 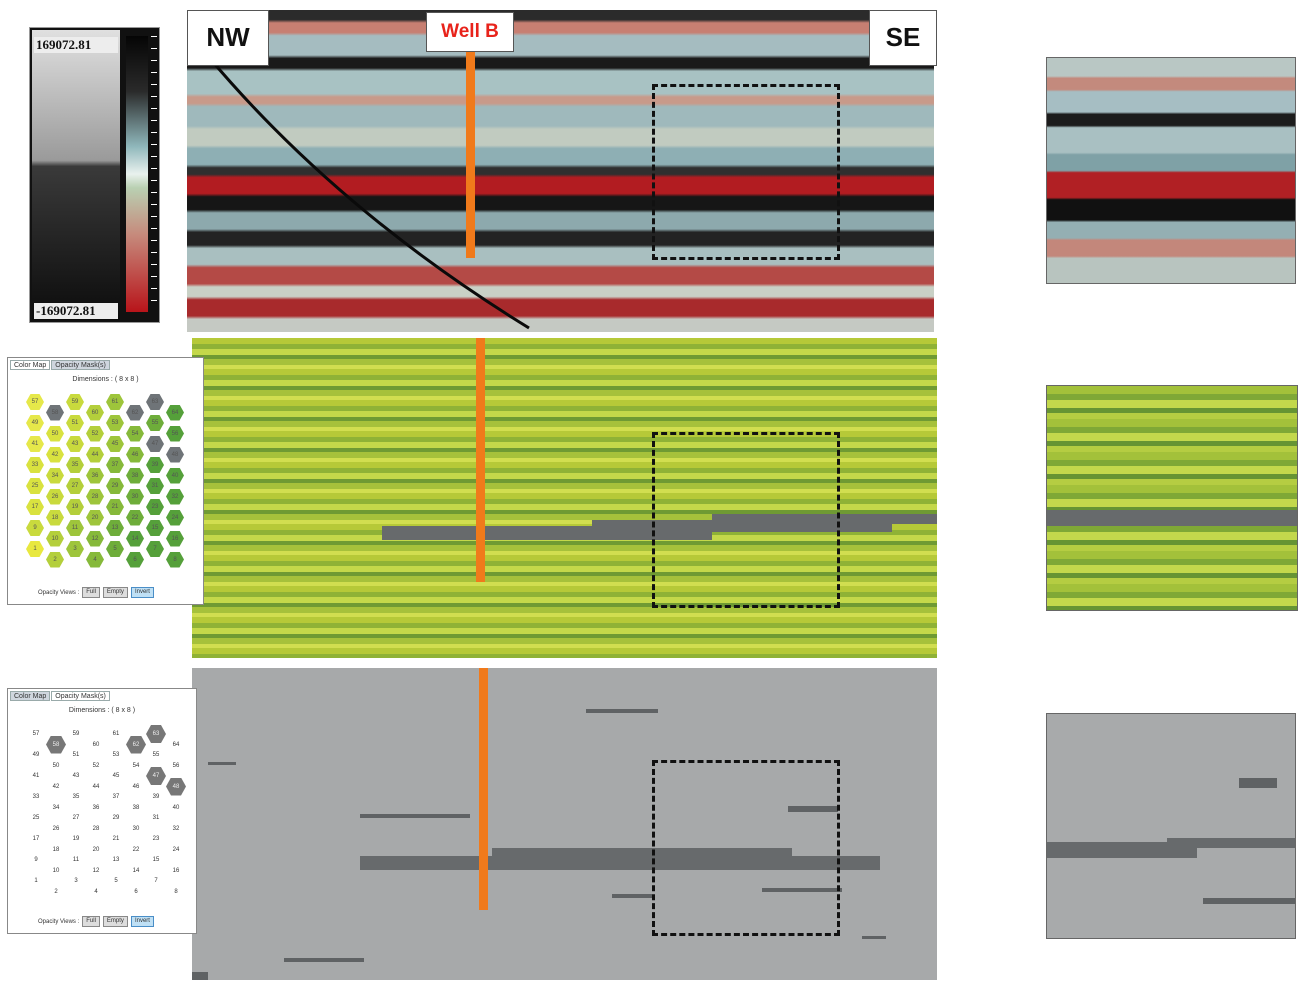 What do you see at coordinates (142, 592) in the screenshot?
I see `invert-button: Invert` at bounding box center [142, 592].